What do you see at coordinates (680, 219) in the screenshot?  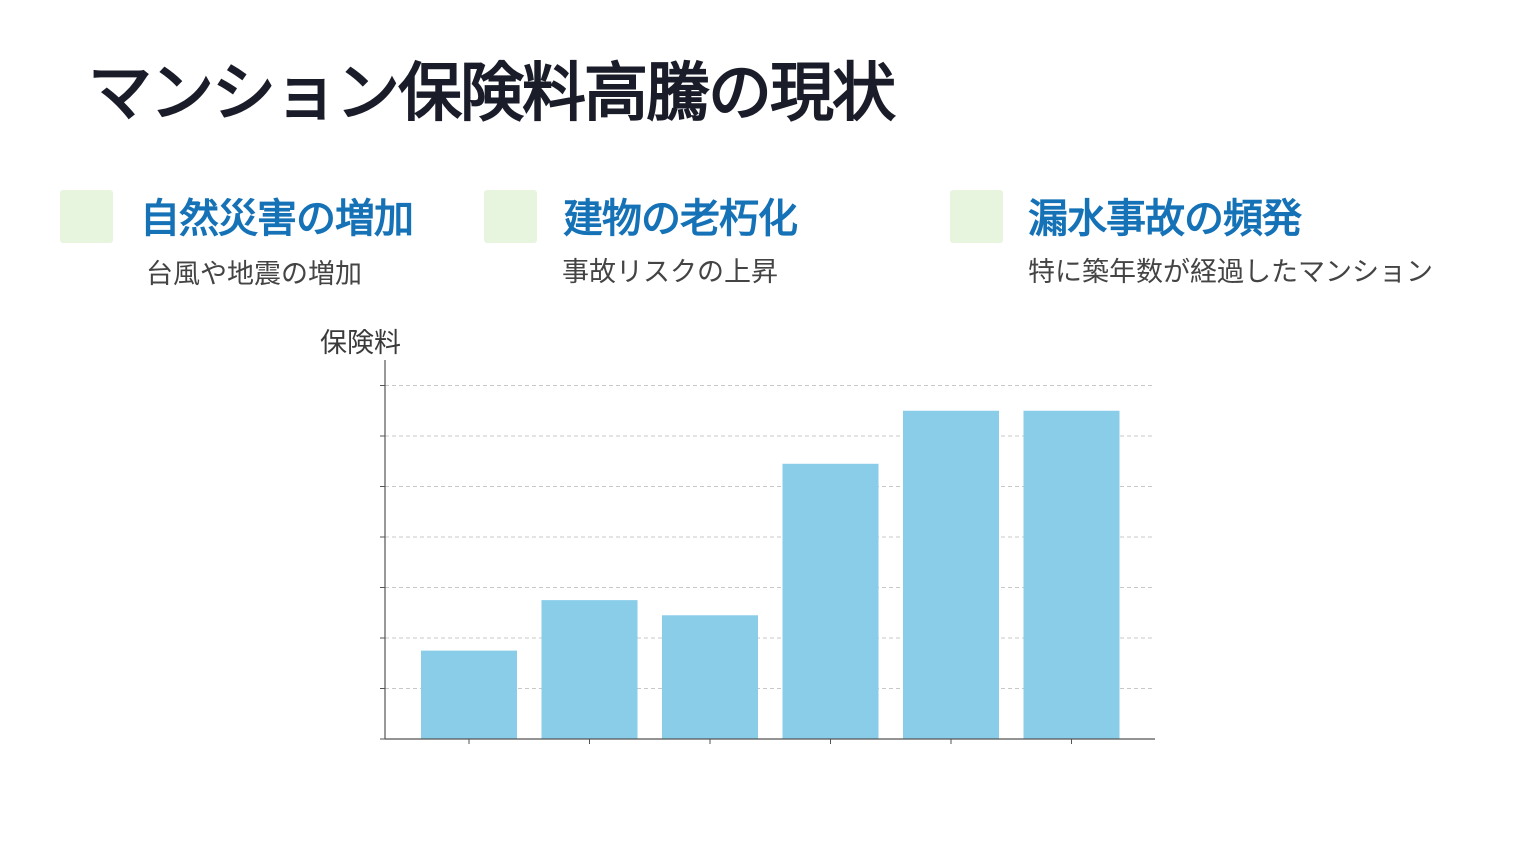 I see `point-heading: 建物の老朽化` at bounding box center [680, 219].